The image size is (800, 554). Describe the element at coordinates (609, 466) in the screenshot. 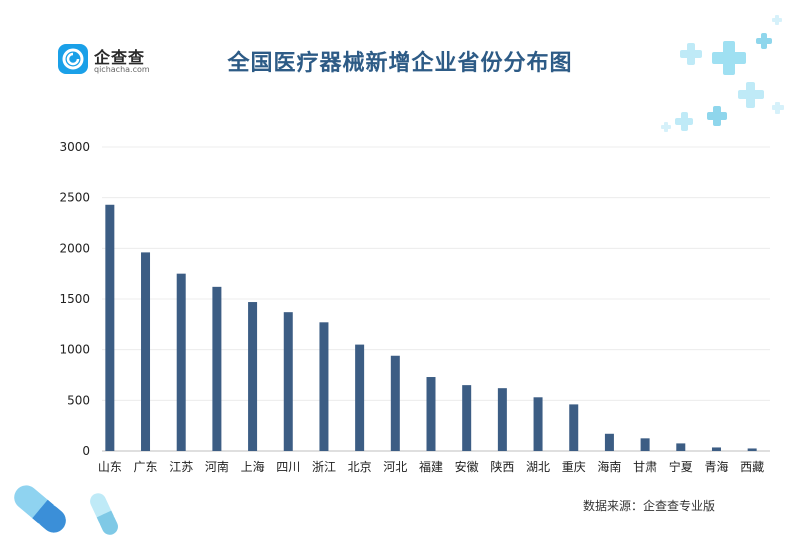

I see `x-tick-label: 海南` at that location.